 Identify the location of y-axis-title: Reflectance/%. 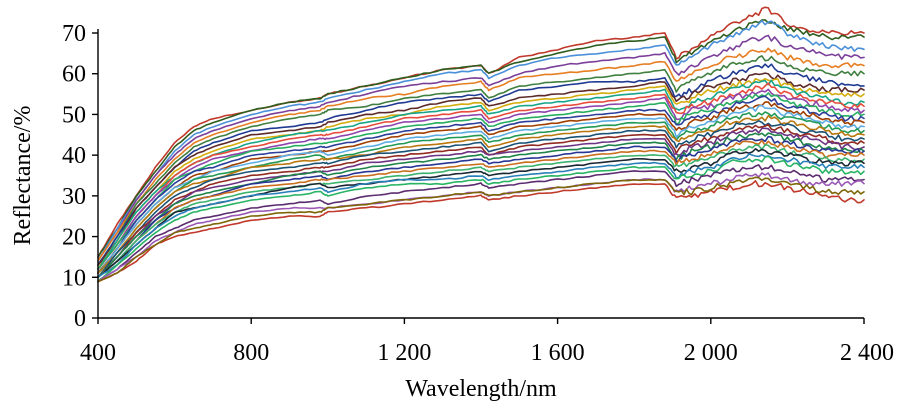
(23, 176).